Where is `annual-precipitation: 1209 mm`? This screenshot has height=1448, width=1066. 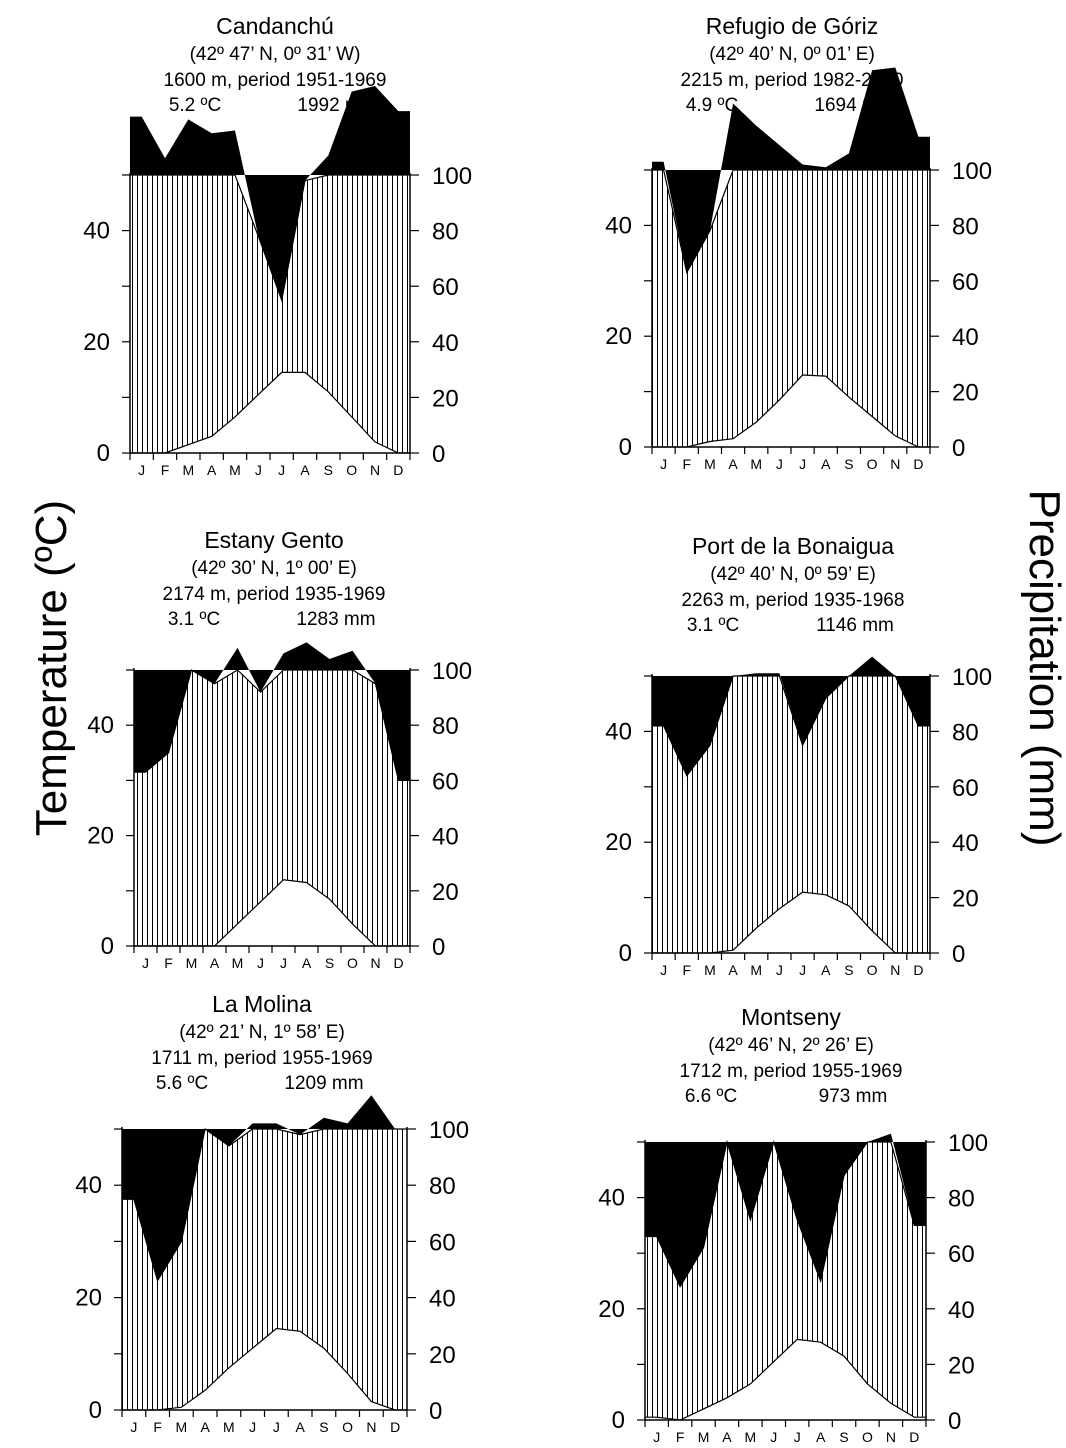
annual-precipitation: 1209 mm is located at coordinates (323, 1083).